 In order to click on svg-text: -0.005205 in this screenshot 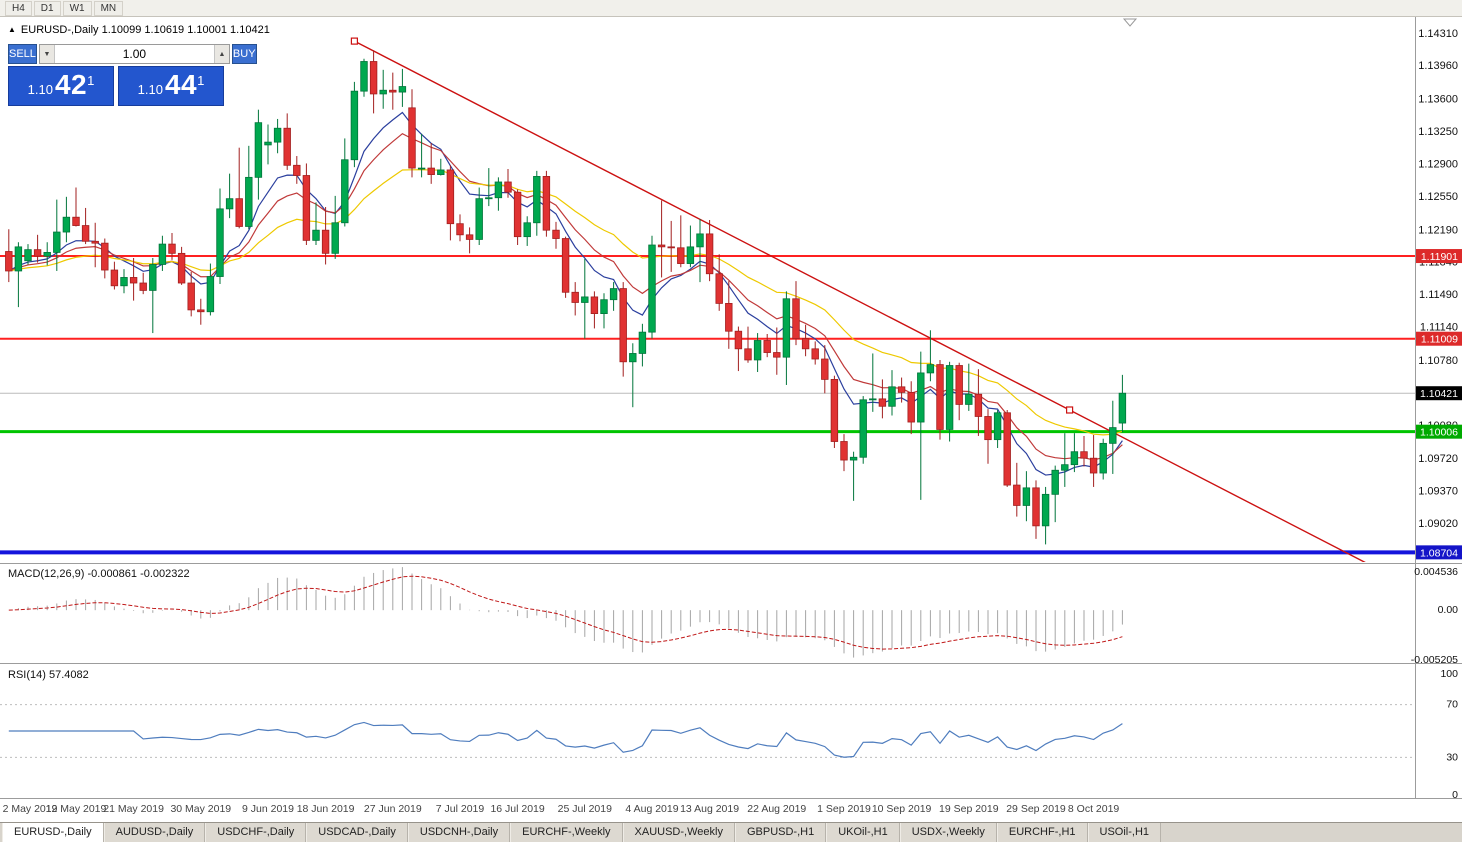, I will do `click(1434, 660)`.